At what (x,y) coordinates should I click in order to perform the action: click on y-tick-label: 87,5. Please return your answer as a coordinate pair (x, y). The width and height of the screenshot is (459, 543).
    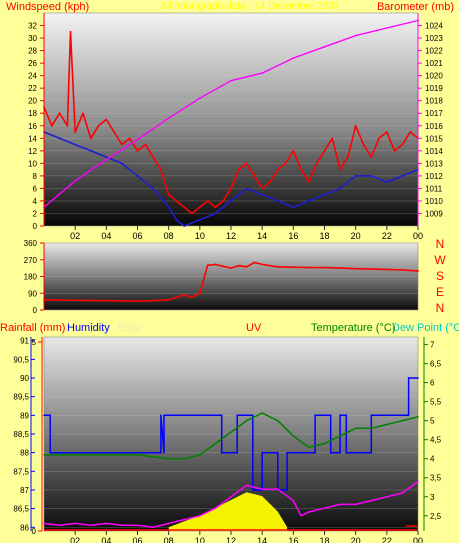
    Looking at the image, I should click on (21, 471).